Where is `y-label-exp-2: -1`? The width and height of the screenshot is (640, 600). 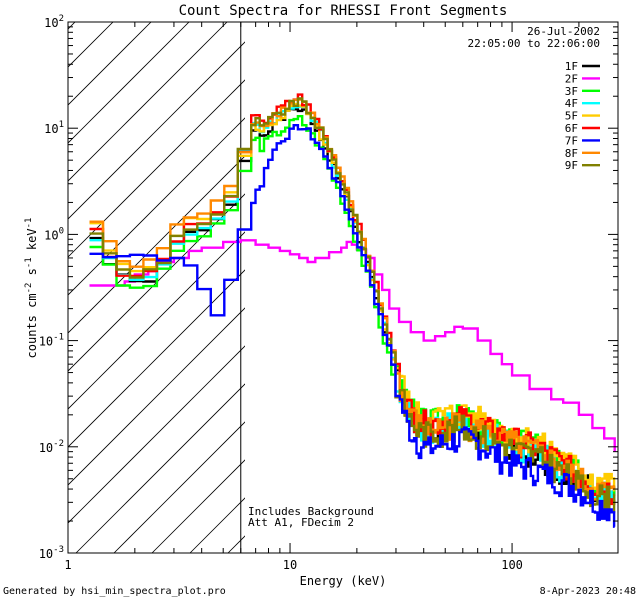
y-label-exp-2: -1 is located at coordinates (29, 262).